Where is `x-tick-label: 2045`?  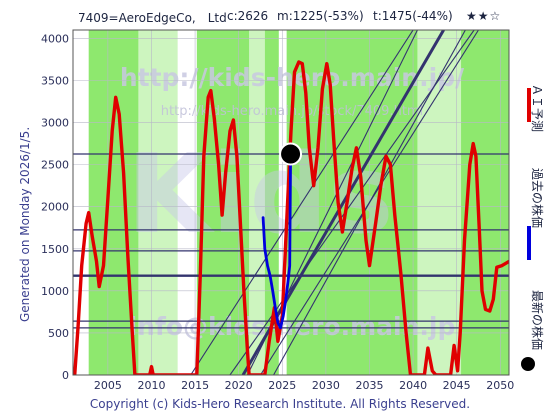 x-tick-label: 2045 is located at coordinates (457, 385).